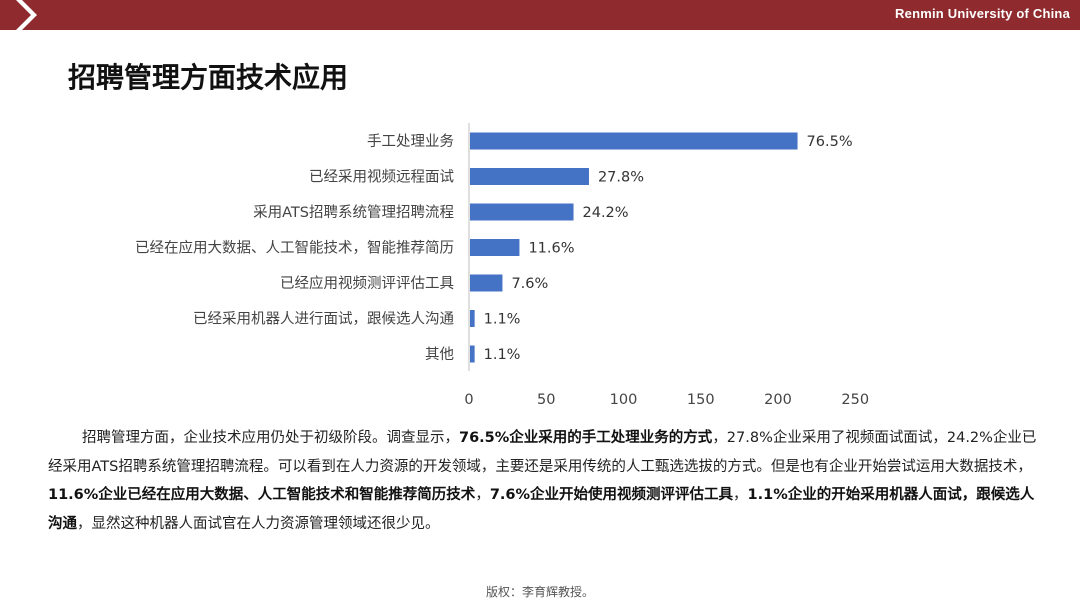 The height and width of the screenshot is (604, 1080). I want to click on summary-bold-3: 7.6%企业开始使用视频测评评估工具, so click(611, 495).